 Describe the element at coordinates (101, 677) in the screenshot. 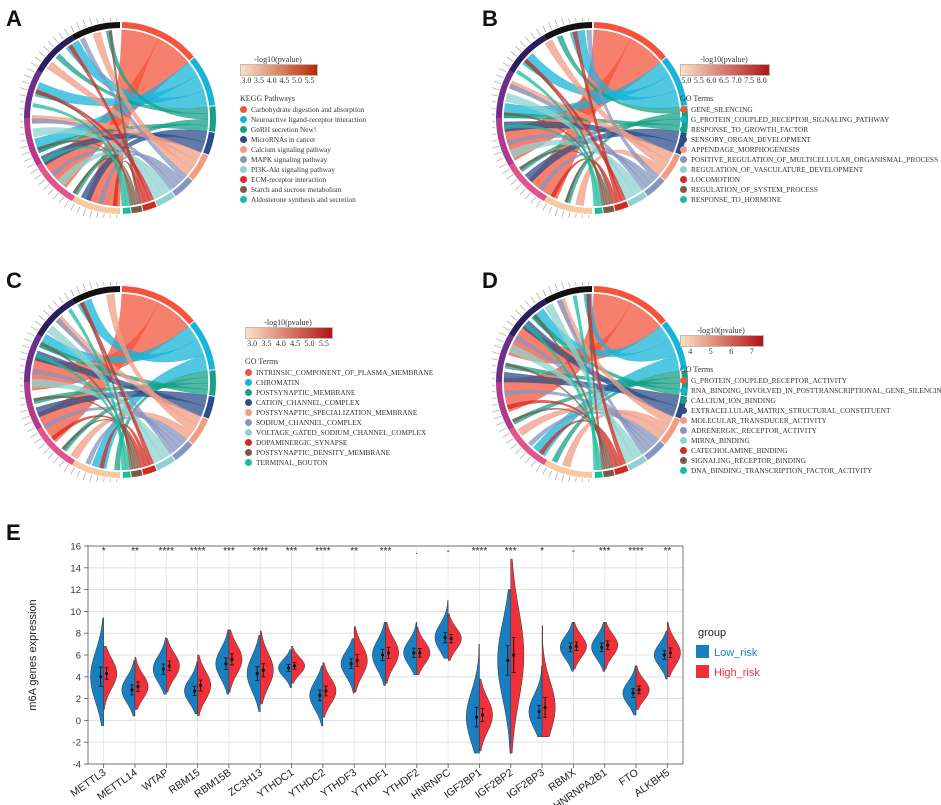

I see `median-point-low-risk` at that location.